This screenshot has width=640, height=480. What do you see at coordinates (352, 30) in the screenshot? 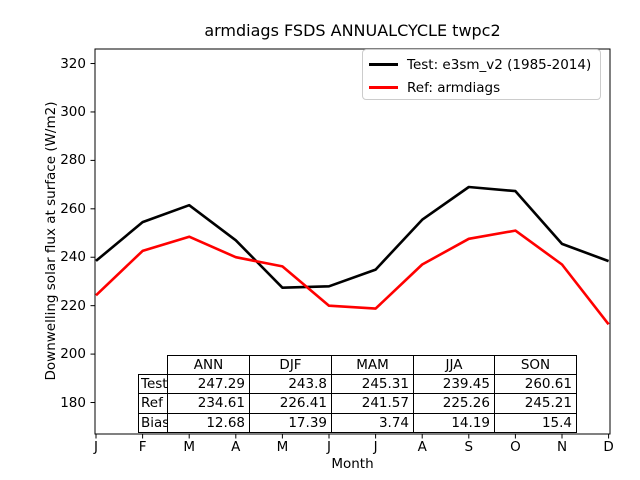
I see `chart-title: armdiags FSDS ANNUALCYCLE twpc2` at bounding box center [352, 30].